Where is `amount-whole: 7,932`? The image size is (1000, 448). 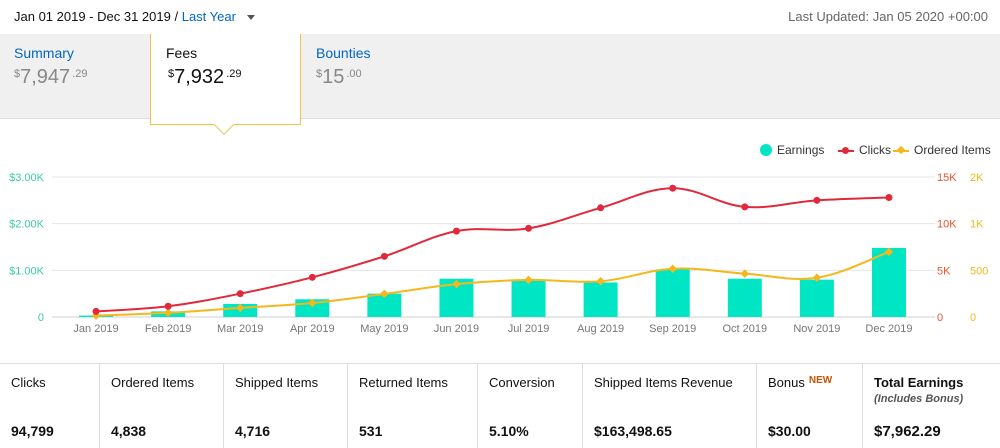 amount-whole: 7,932 is located at coordinates (199, 77).